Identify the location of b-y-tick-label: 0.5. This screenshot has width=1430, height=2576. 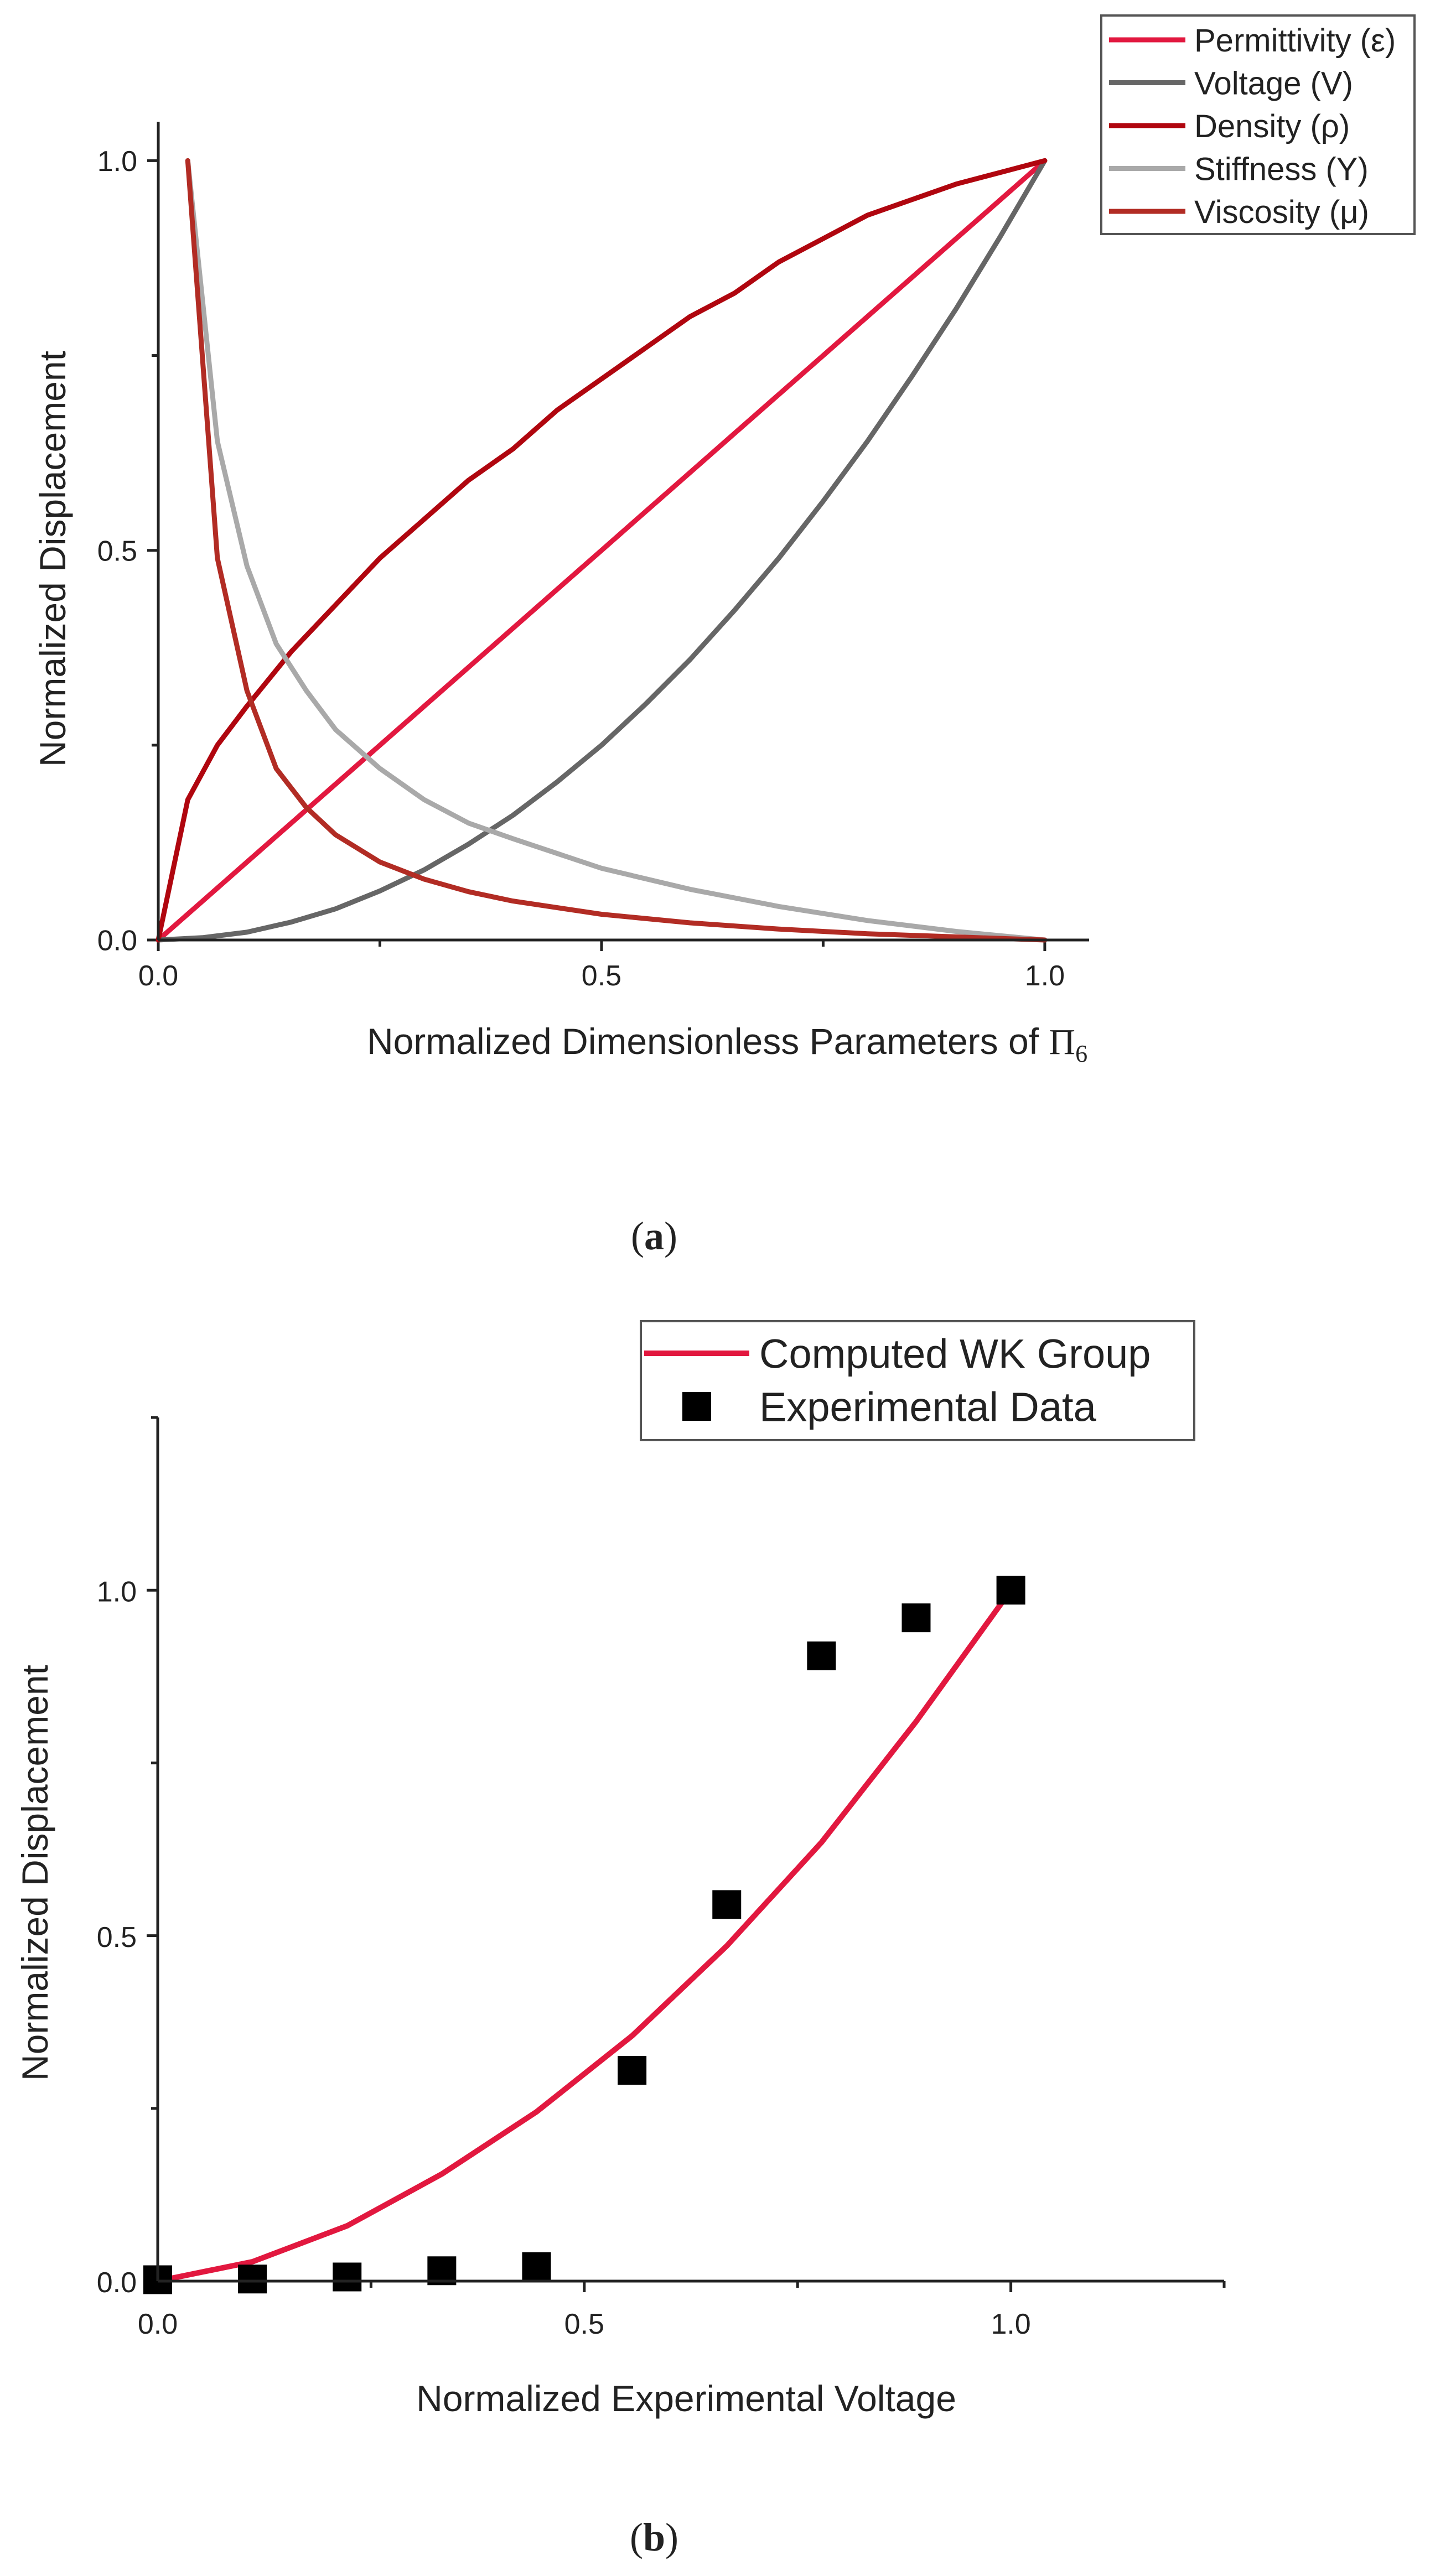
(117, 1938).